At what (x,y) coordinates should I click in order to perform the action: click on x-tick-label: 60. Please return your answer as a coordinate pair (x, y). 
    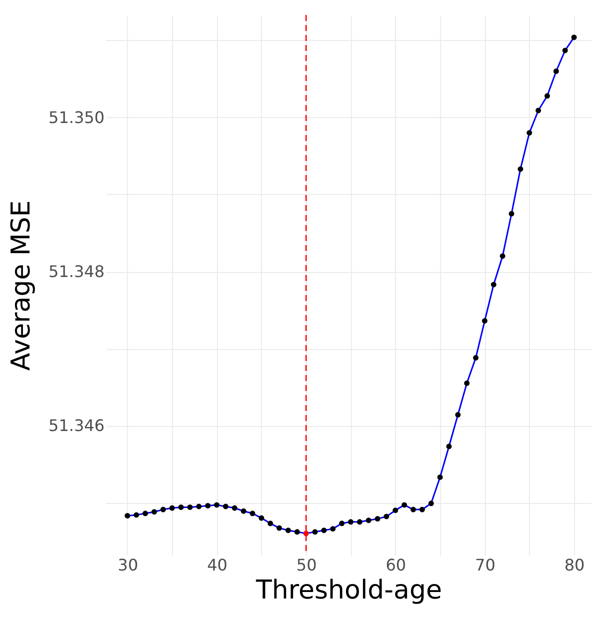
    Looking at the image, I should click on (396, 565).